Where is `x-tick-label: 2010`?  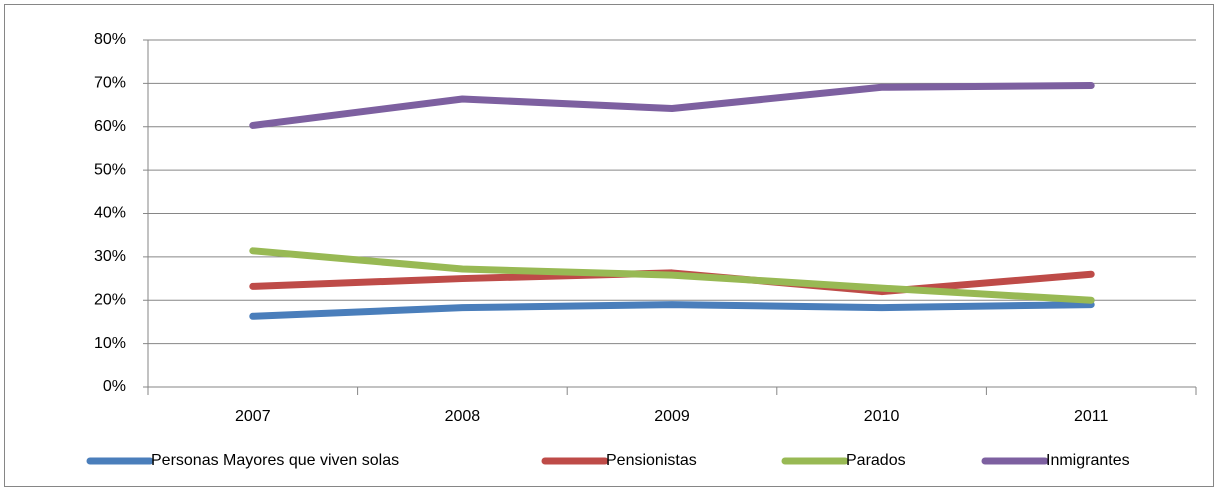
x-tick-label: 2010 is located at coordinates (882, 416).